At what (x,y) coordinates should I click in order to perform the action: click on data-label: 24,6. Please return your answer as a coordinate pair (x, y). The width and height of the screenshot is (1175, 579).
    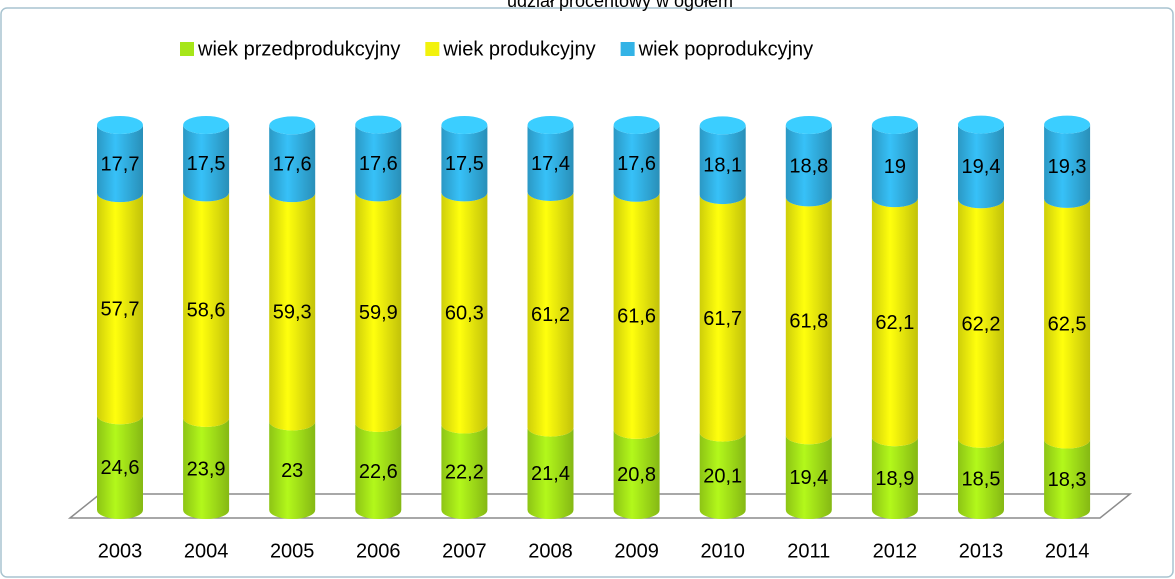
    Looking at the image, I should click on (120, 468).